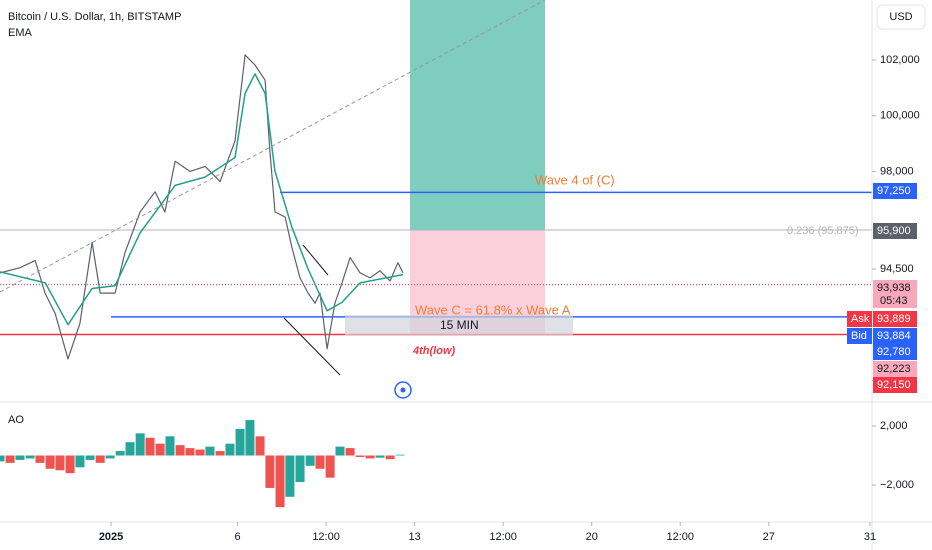  Describe the element at coordinates (897, 269) in the screenshot. I see `y-tick-label: 94,500` at that location.